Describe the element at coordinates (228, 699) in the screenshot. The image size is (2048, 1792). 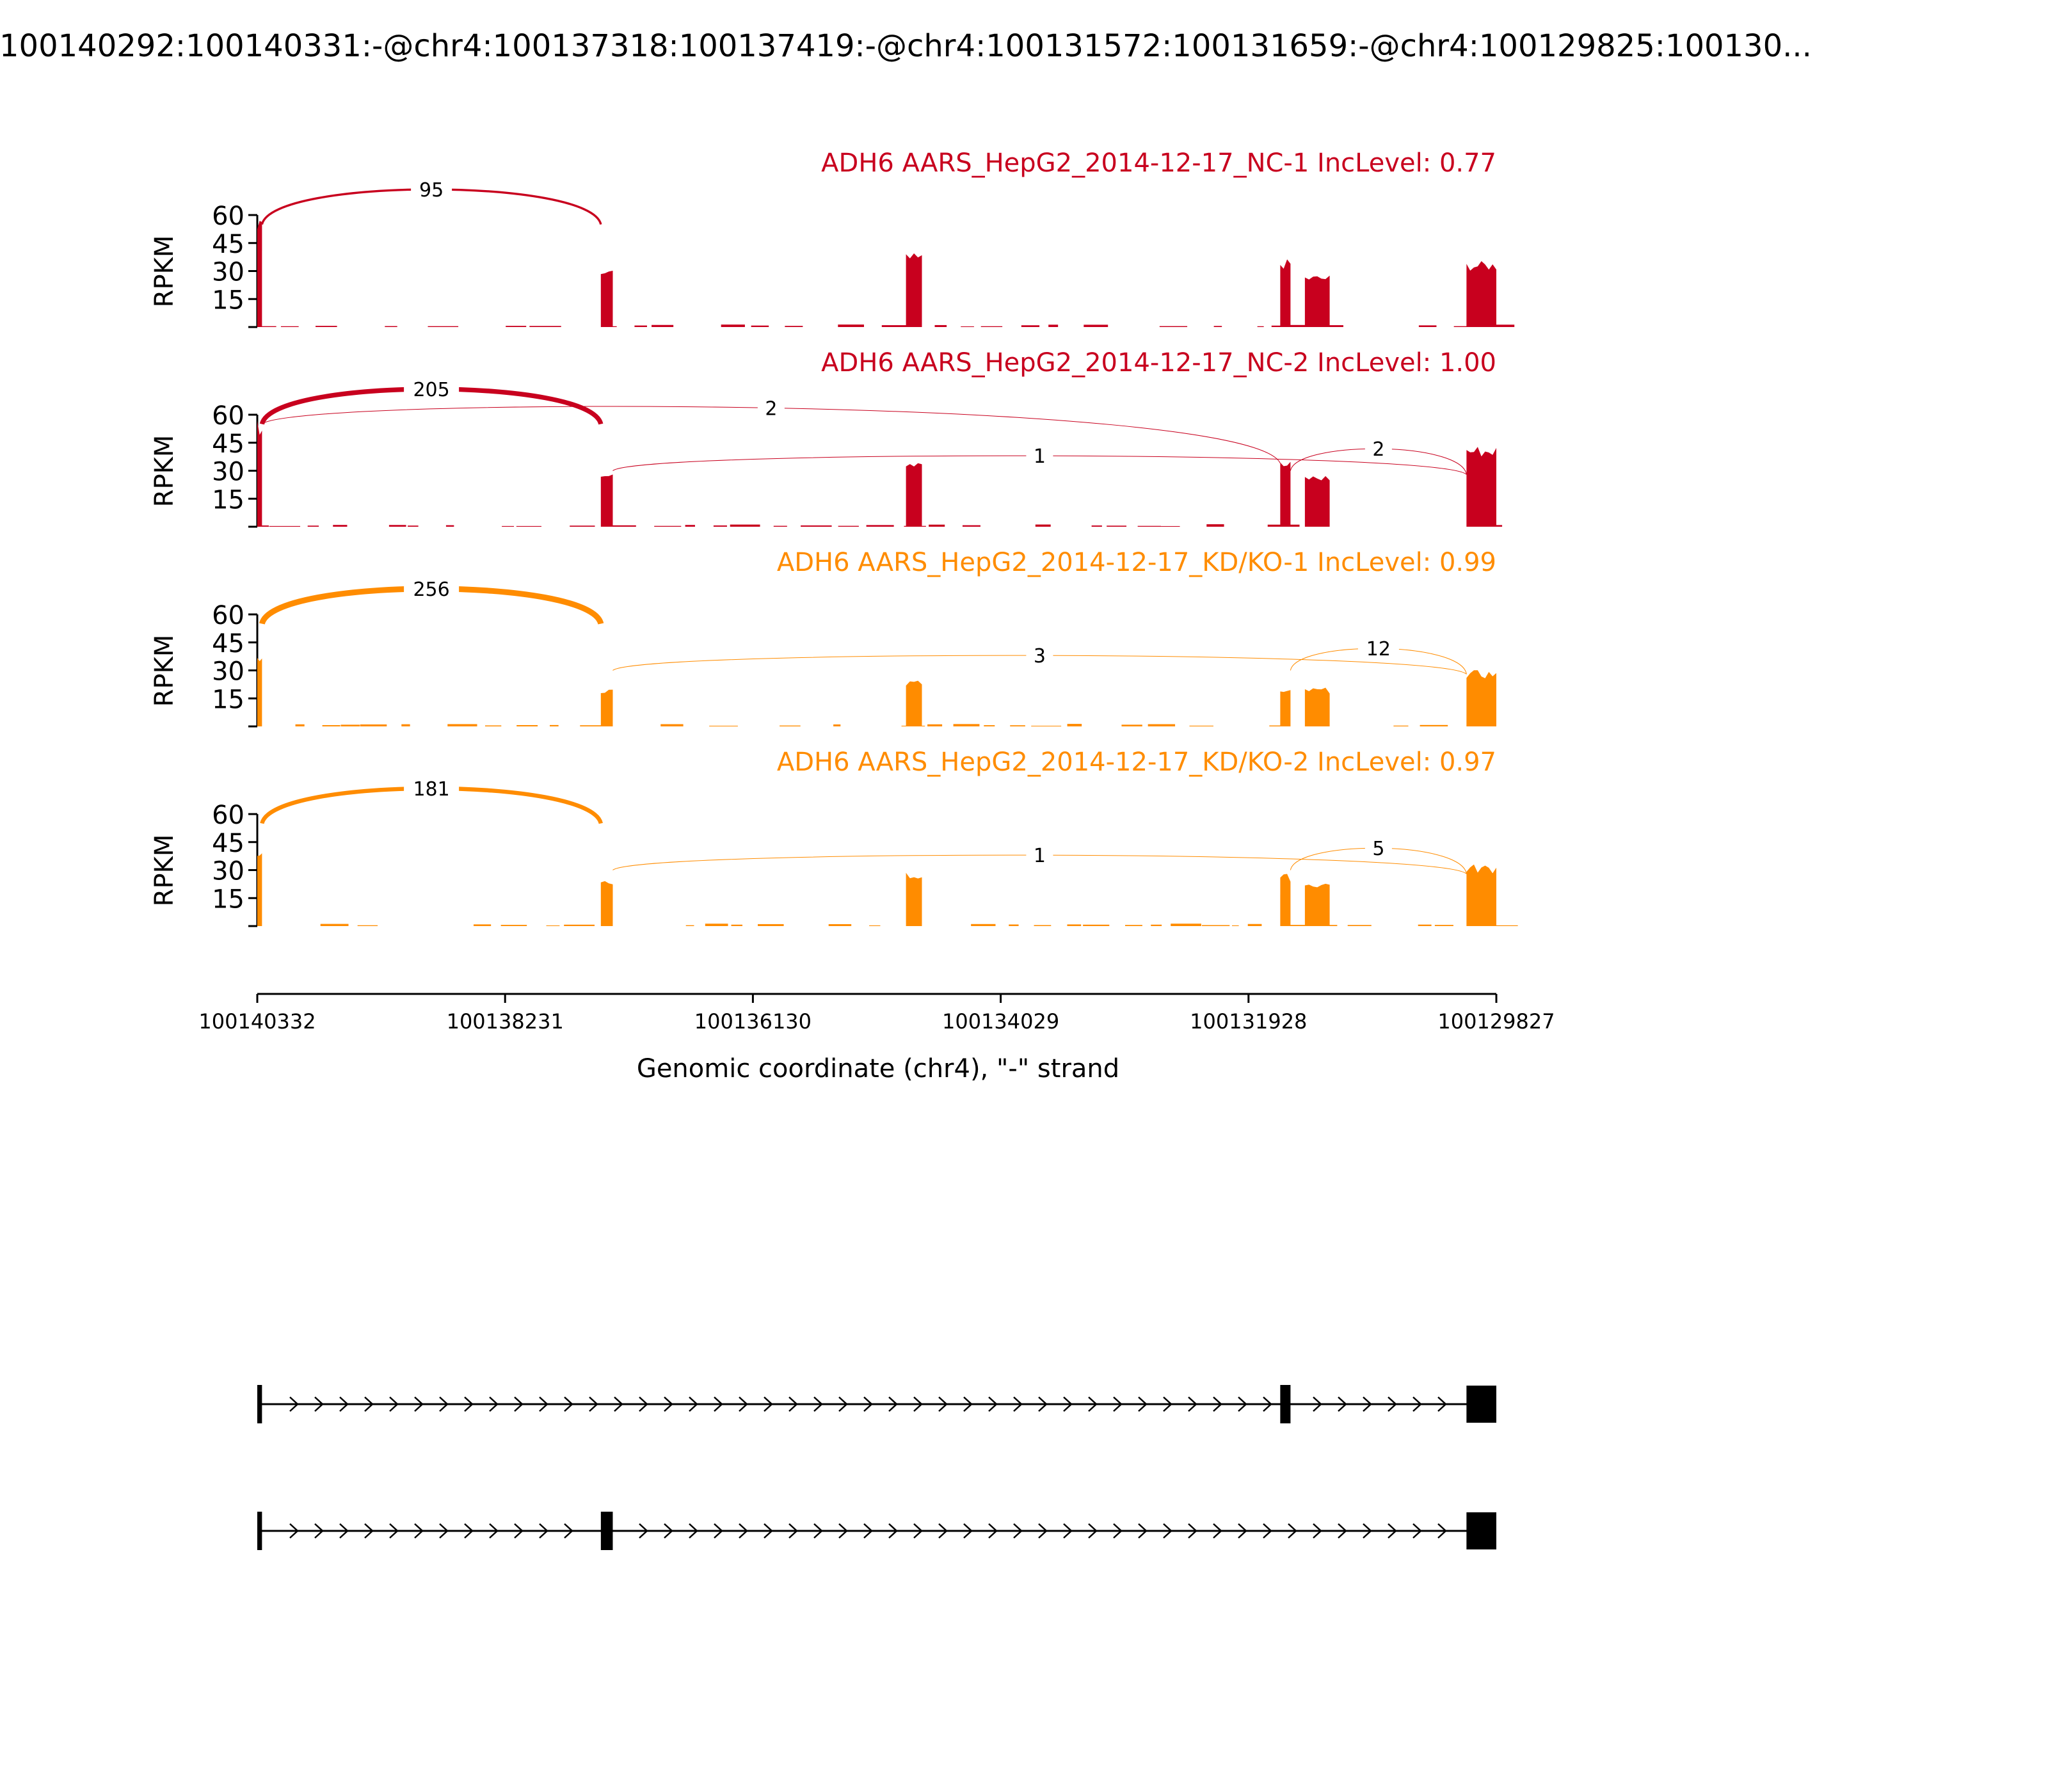
I see `y-tick-label: 15` at that location.